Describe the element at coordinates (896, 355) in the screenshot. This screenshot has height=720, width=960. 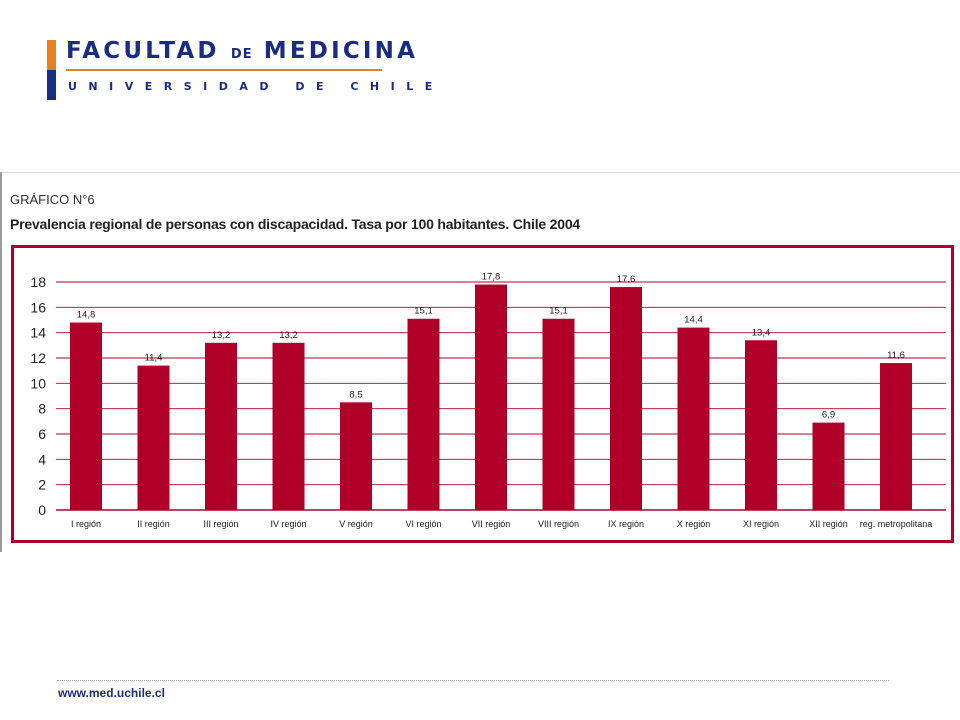
I see `data-label: 11,6` at that location.